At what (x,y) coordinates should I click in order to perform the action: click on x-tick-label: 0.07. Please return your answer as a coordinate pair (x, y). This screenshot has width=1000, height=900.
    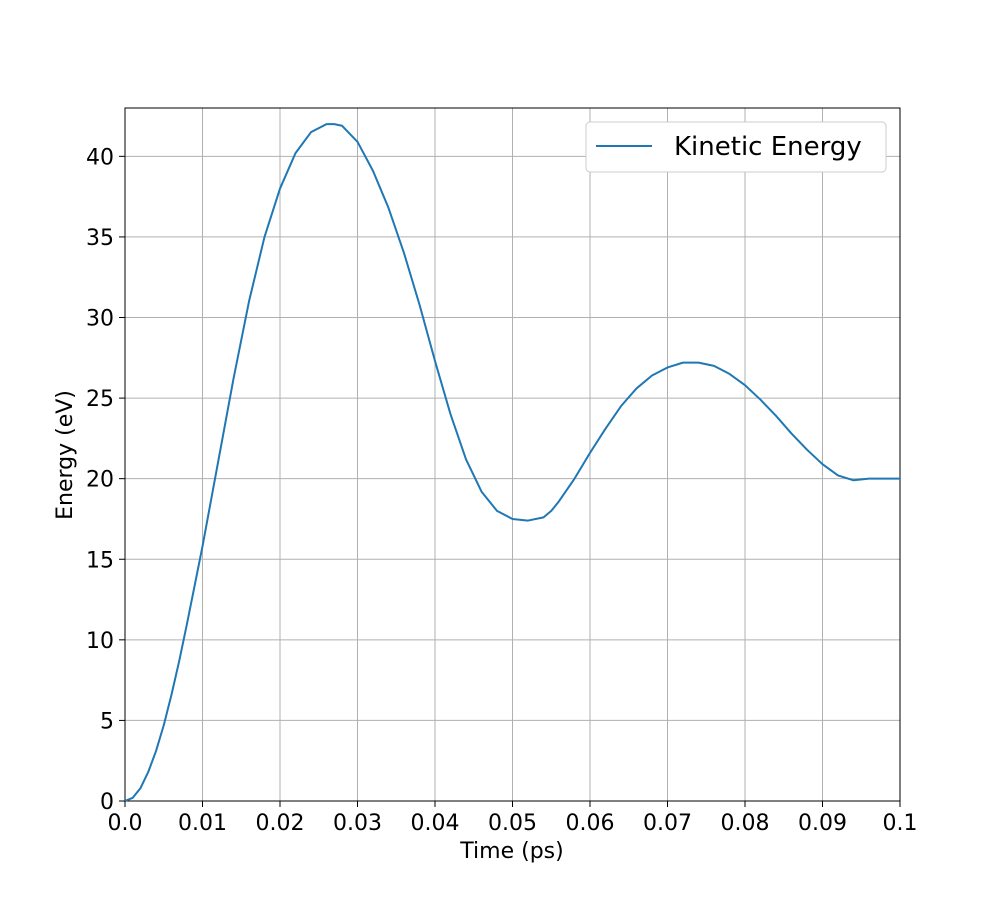
    Looking at the image, I should click on (667, 823).